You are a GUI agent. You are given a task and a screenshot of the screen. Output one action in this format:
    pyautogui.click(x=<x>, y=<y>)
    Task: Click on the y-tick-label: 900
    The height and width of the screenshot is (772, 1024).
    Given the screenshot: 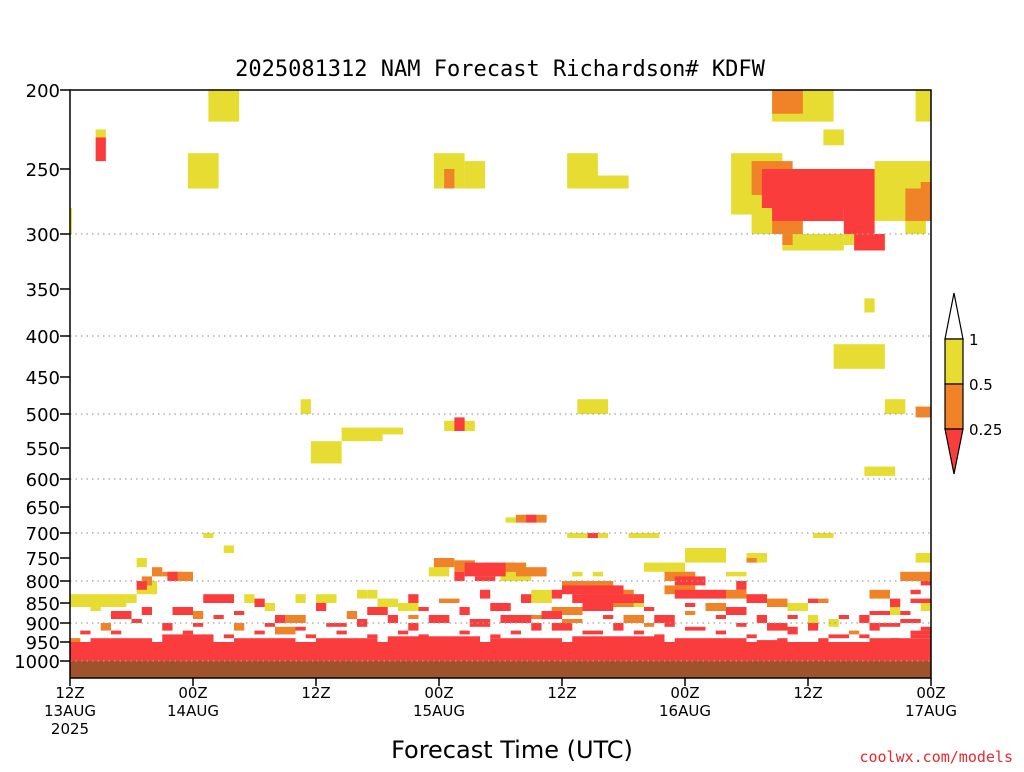 What is the action you would take?
    pyautogui.click(x=43, y=624)
    